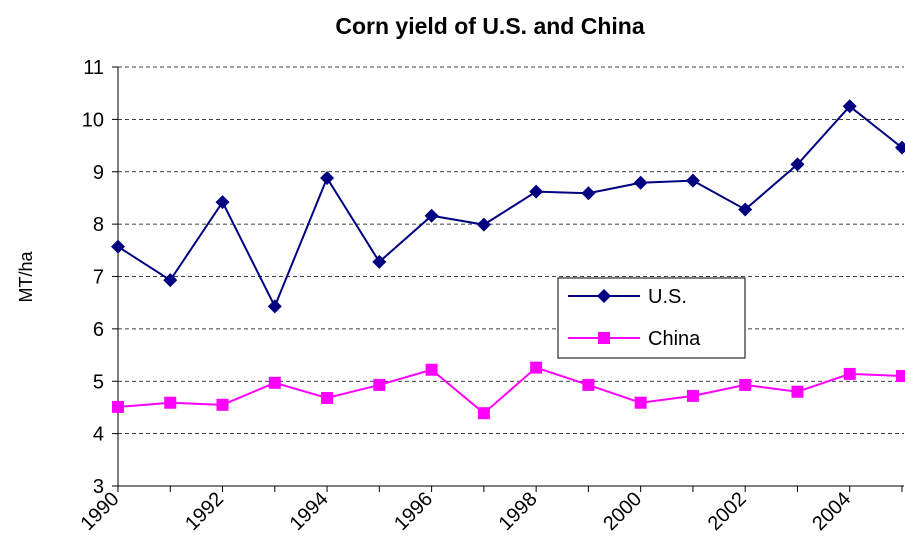  Describe the element at coordinates (98, 487) in the screenshot. I see `y-tick-label: 3` at that location.